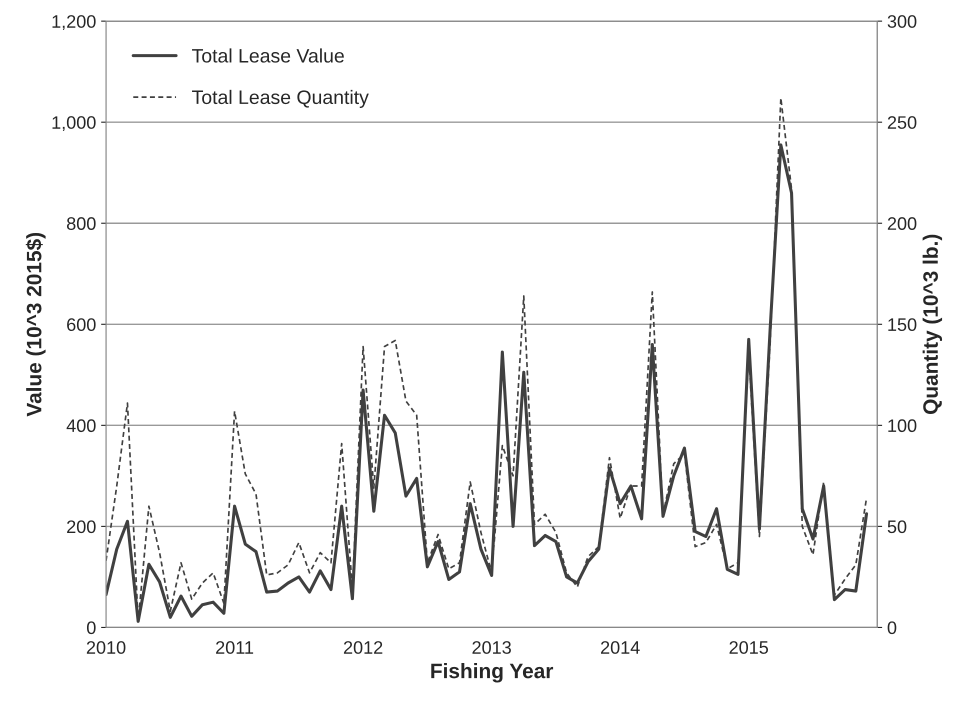 The image size is (964, 705). I want to click on y-tick-label: 800, so click(81, 223).